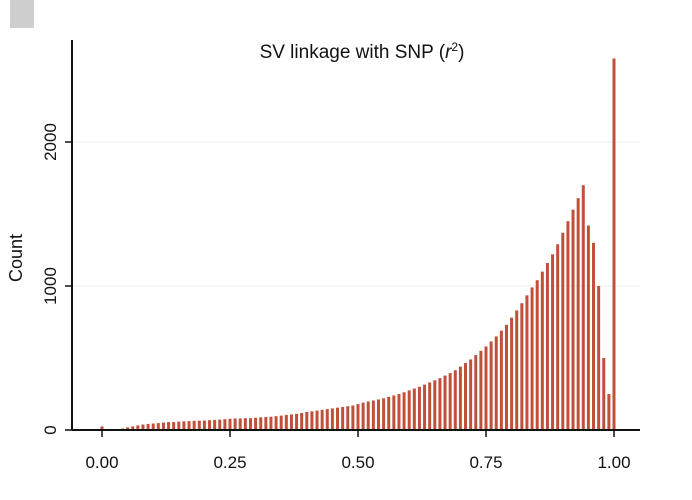 The width and height of the screenshot is (692, 500). I want to click on bar-0.92, so click(573, 319).